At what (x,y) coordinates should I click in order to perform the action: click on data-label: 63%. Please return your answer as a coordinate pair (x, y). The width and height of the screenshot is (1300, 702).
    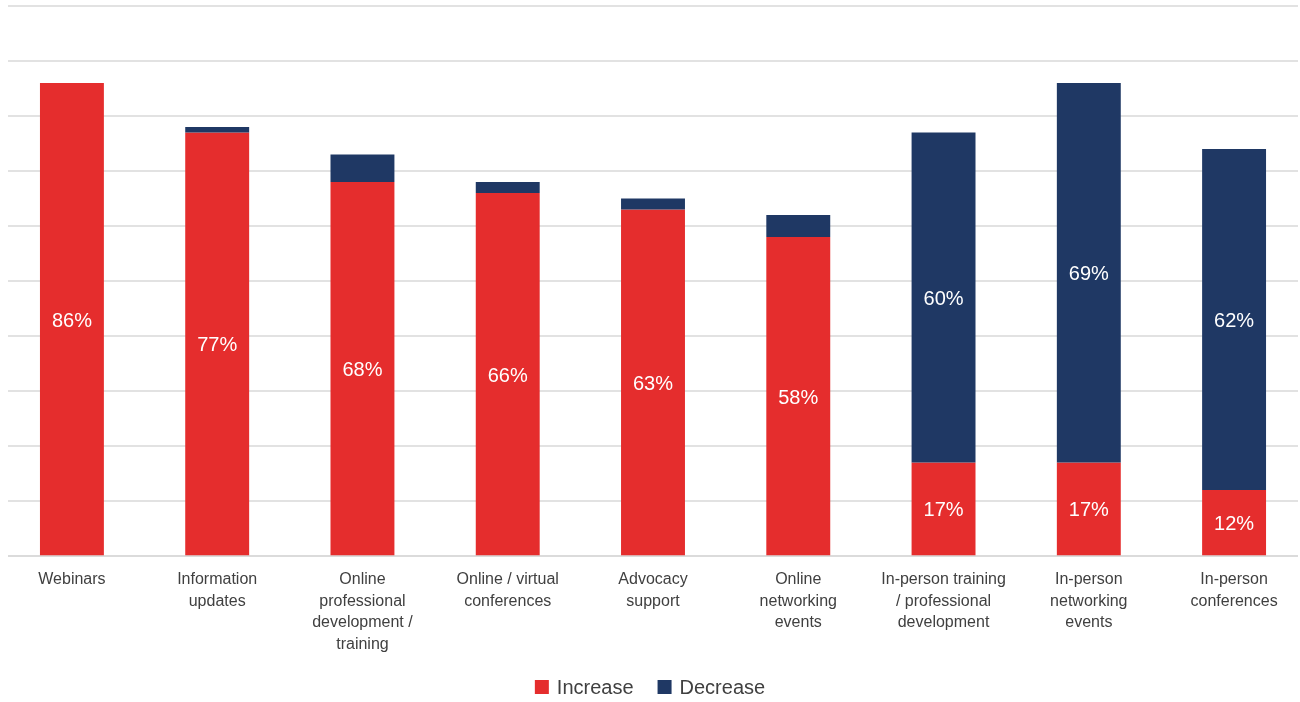
    Looking at the image, I should click on (653, 382).